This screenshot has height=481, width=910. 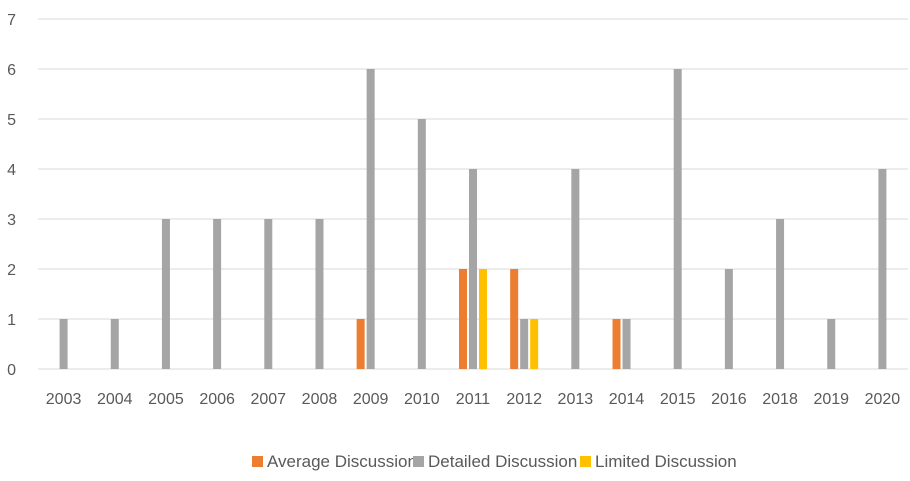 I want to click on bar-limited-discussion-2011, so click(x=483, y=319).